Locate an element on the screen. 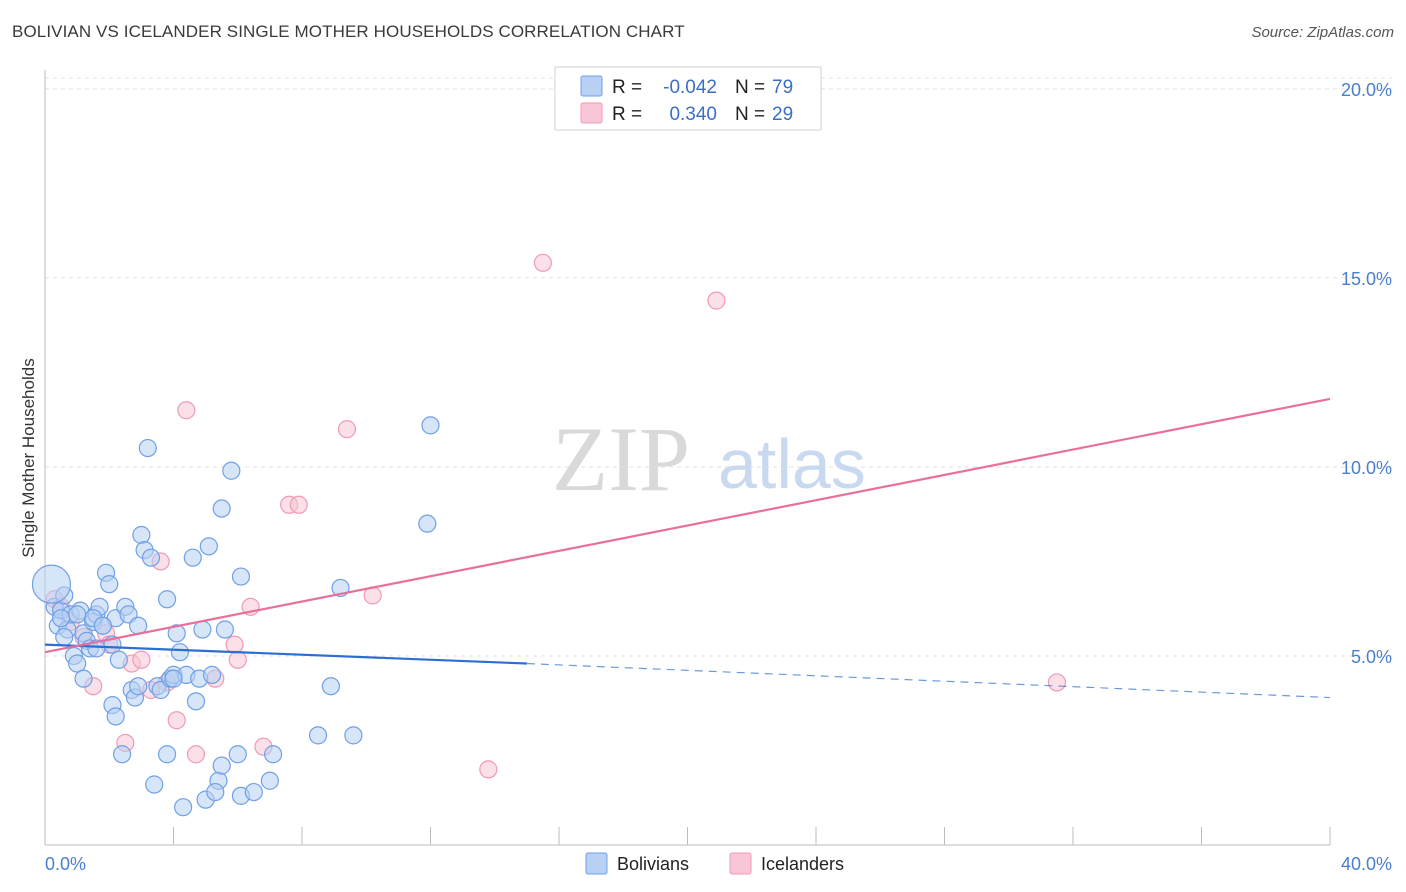  x-axis-ticks is located at coordinates (687, 836).